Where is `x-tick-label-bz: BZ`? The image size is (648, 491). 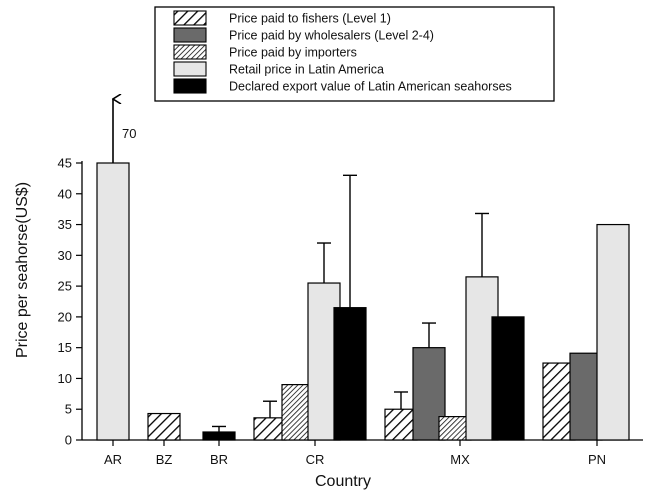
x-tick-label-bz: BZ is located at coordinates (164, 459).